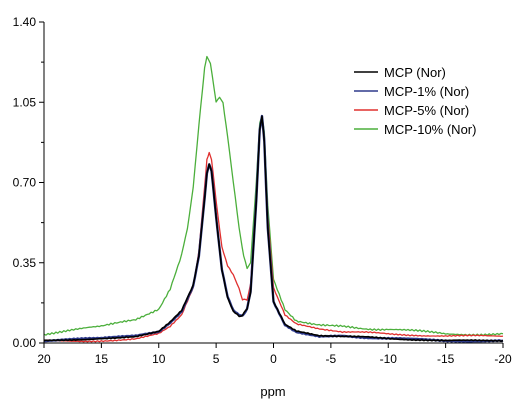 The height and width of the screenshot is (405, 512). I want to click on x-tick-label: 15, so click(102, 359).